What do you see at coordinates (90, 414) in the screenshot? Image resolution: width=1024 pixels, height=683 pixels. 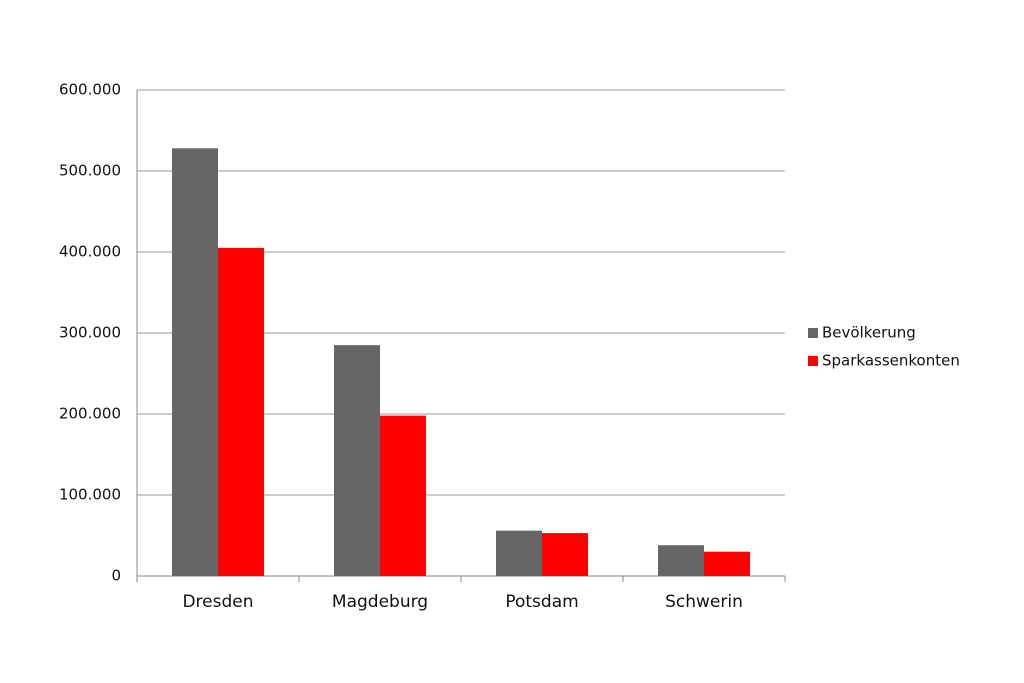 I see `y-tick-label: 200.000` at bounding box center [90, 414].